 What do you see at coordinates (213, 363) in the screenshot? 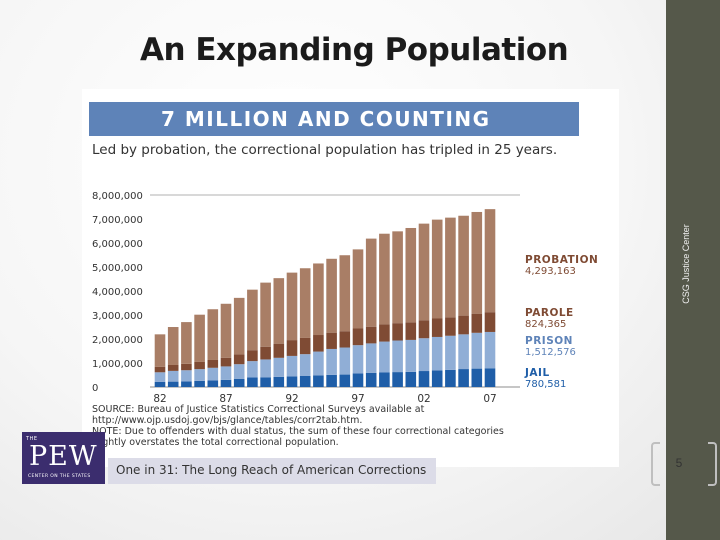
I see `bar-parole-1986` at bounding box center [213, 363].